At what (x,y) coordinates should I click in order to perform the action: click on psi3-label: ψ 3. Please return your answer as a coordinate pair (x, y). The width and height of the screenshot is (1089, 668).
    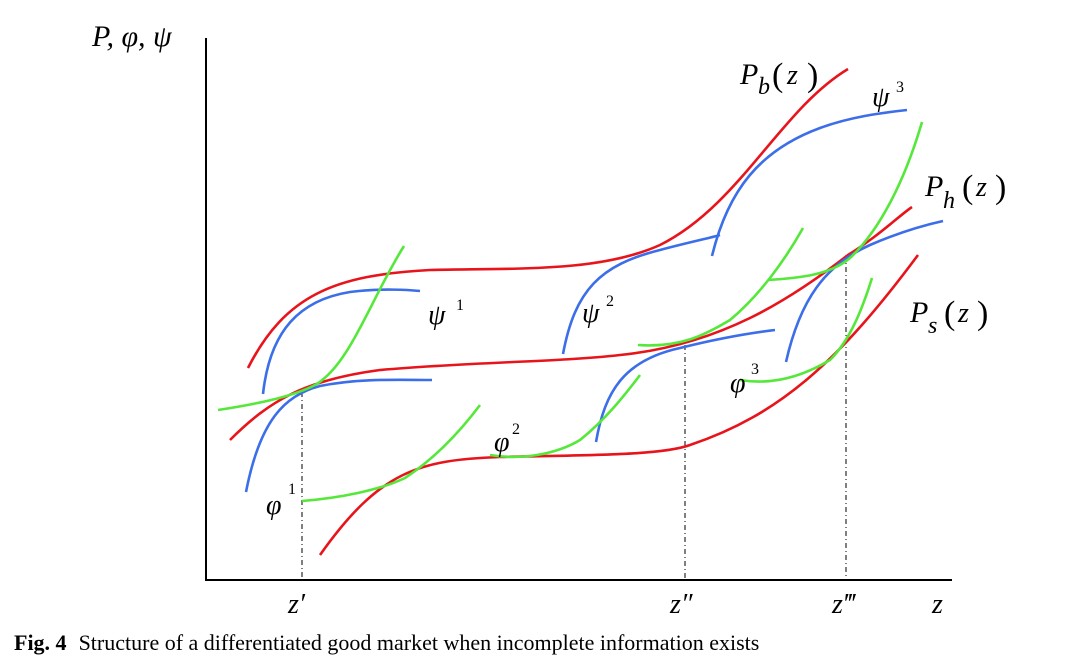
    Looking at the image, I should click on (888, 96).